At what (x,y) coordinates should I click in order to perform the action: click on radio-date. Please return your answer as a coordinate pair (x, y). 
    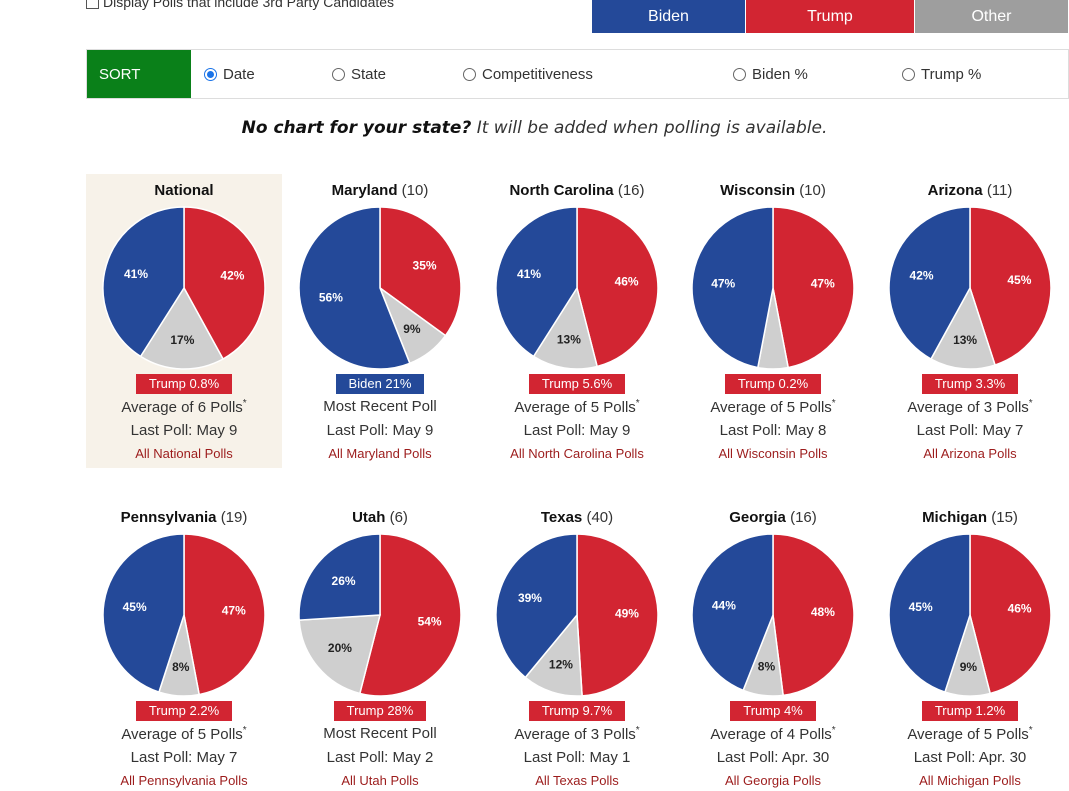
    Looking at the image, I should click on (210, 74).